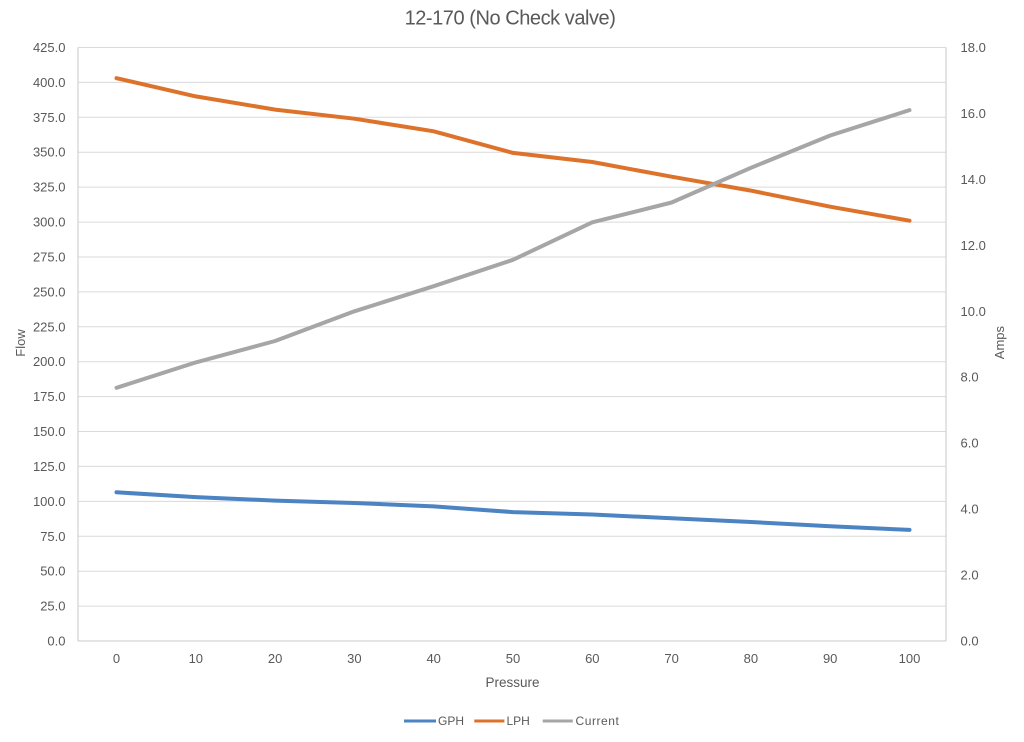 The image size is (1024, 742). I want to click on svg-text: 400.0, so click(49, 82).